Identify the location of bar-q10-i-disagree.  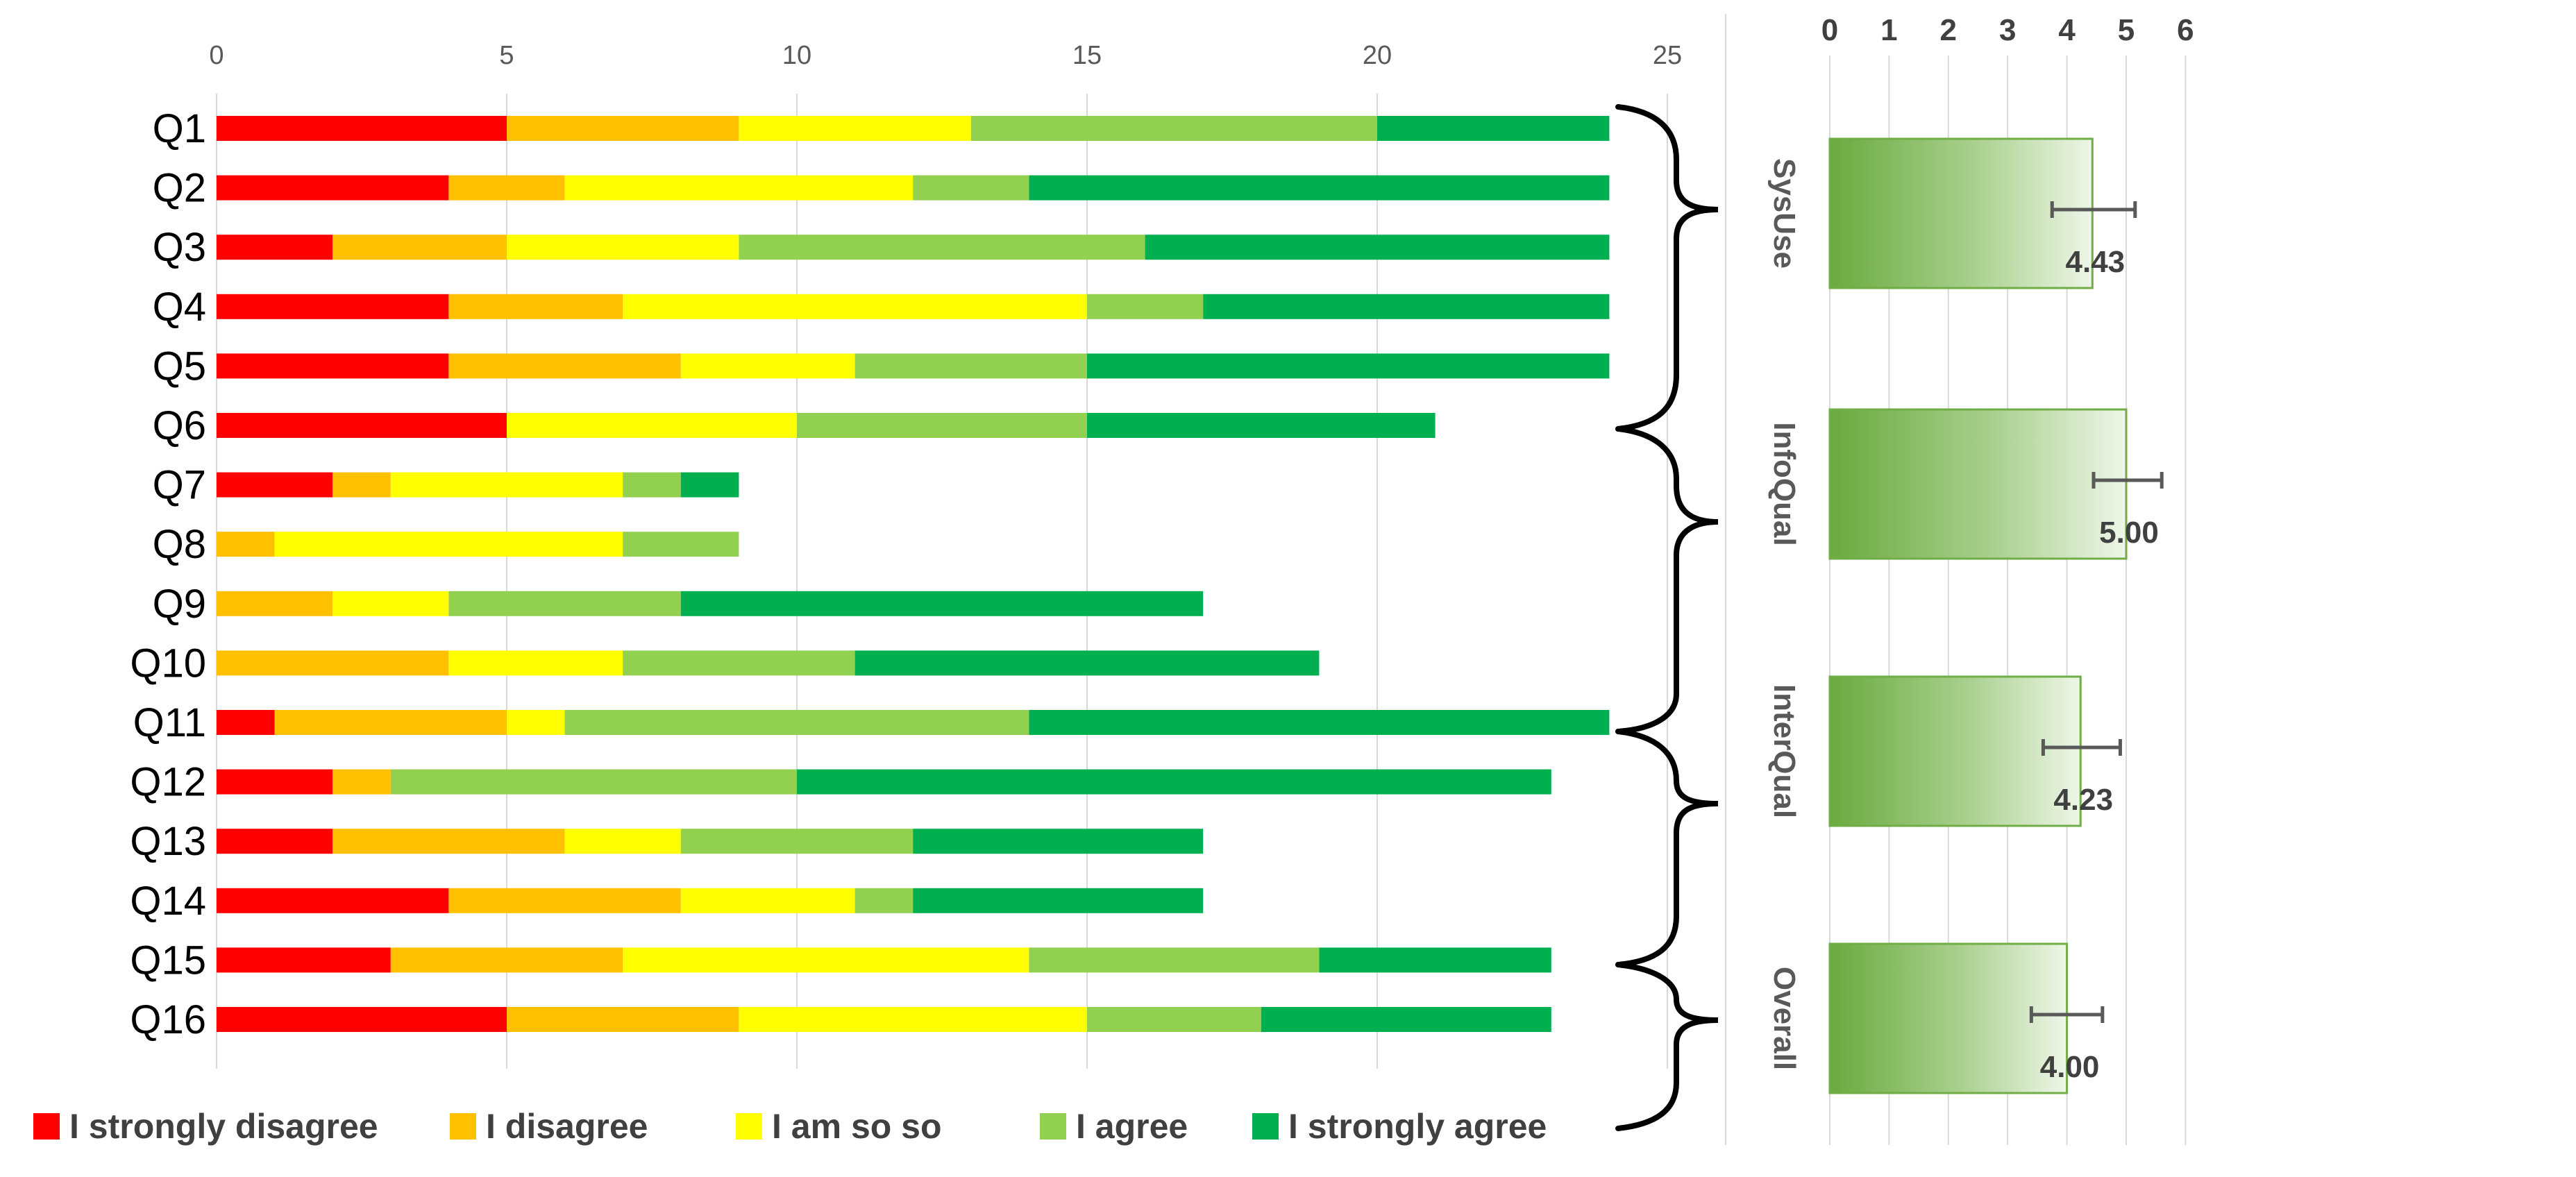
(333, 663).